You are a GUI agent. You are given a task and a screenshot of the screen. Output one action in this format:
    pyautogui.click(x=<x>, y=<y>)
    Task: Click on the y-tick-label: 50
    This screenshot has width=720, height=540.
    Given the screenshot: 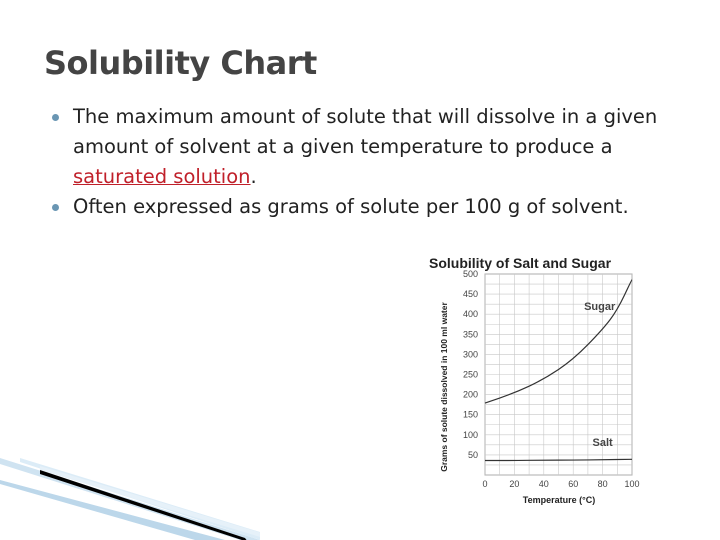 What is the action you would take?
    pyautogui.click(x=473, y=455)
    